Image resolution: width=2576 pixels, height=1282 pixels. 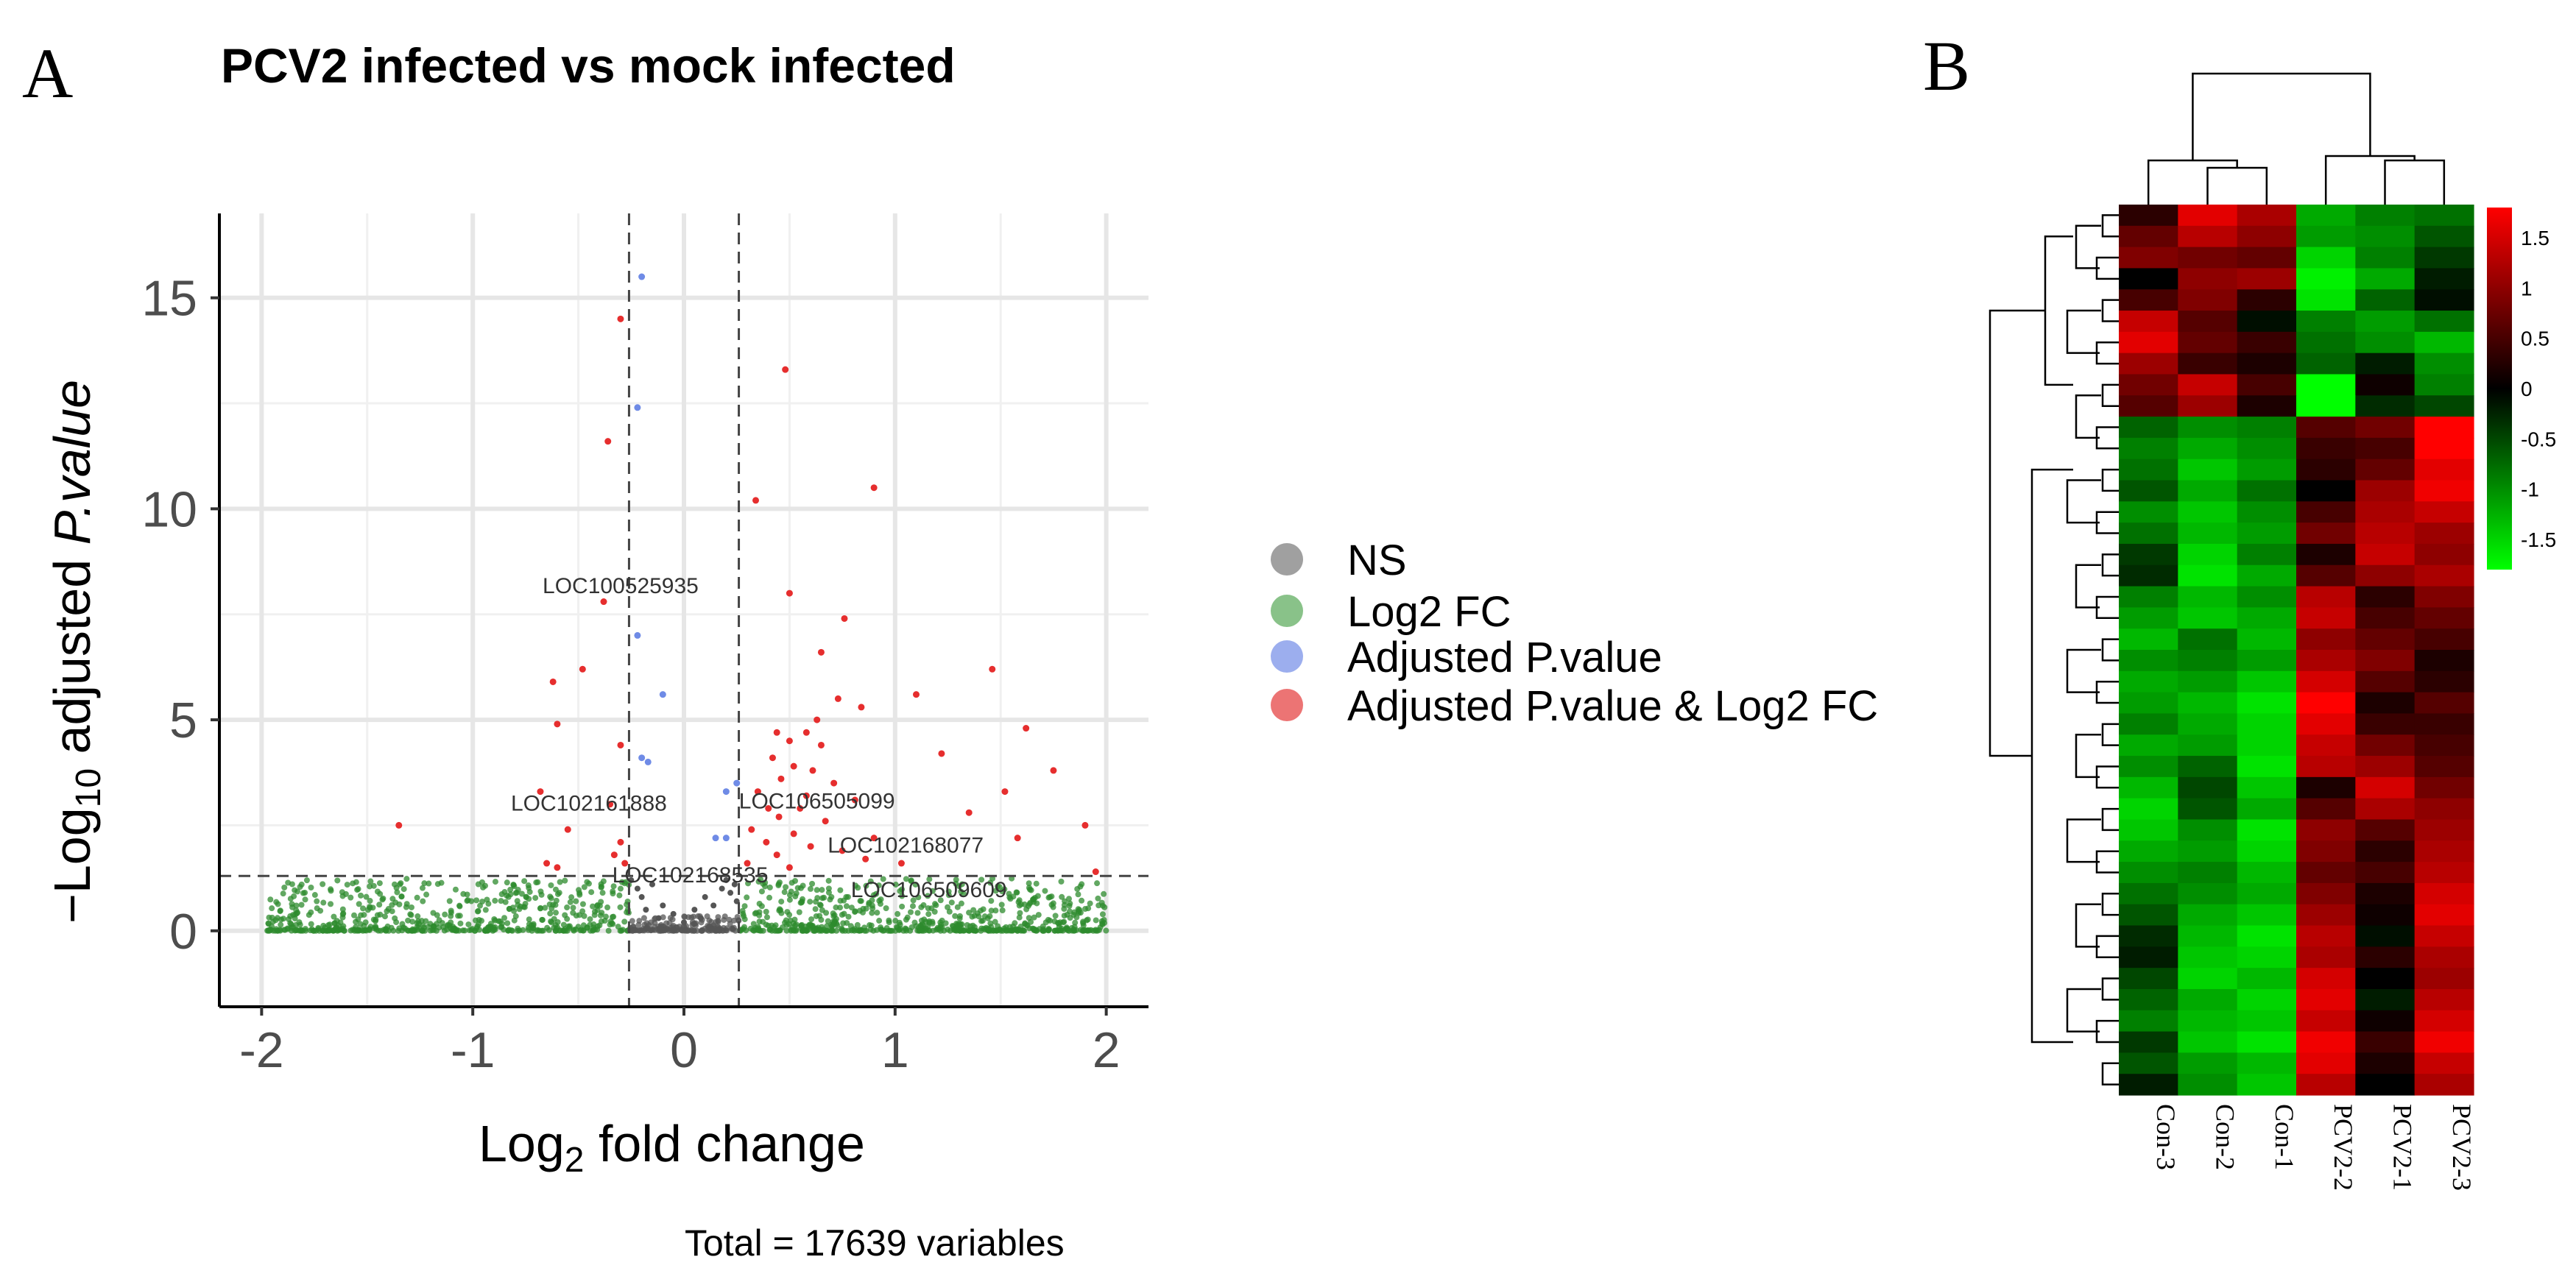 What do you see at coordinates (2083, 1010) in the screenshot?
I see `dendro-row-link` at bounding box center [2083, 1010].